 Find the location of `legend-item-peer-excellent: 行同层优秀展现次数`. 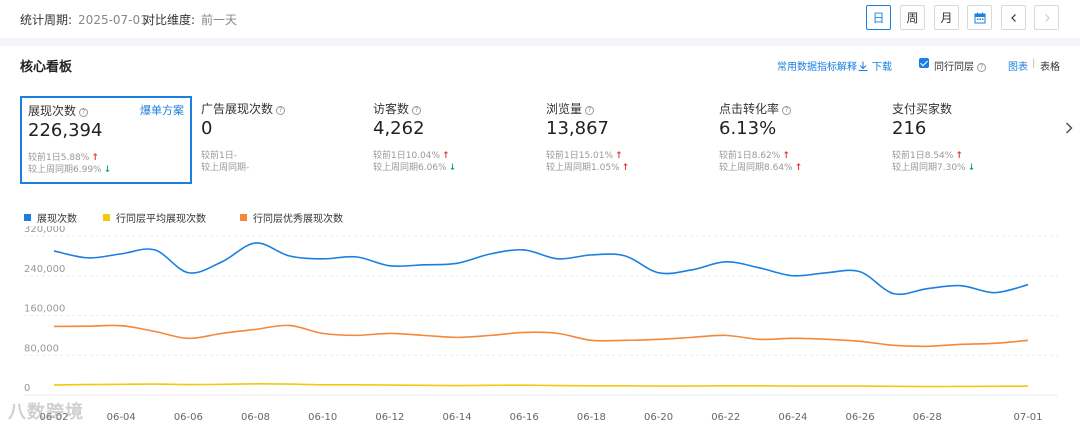

legend-item-peer-excellent: 行同层优秀展现次数 is located at coordinates (291, 217).